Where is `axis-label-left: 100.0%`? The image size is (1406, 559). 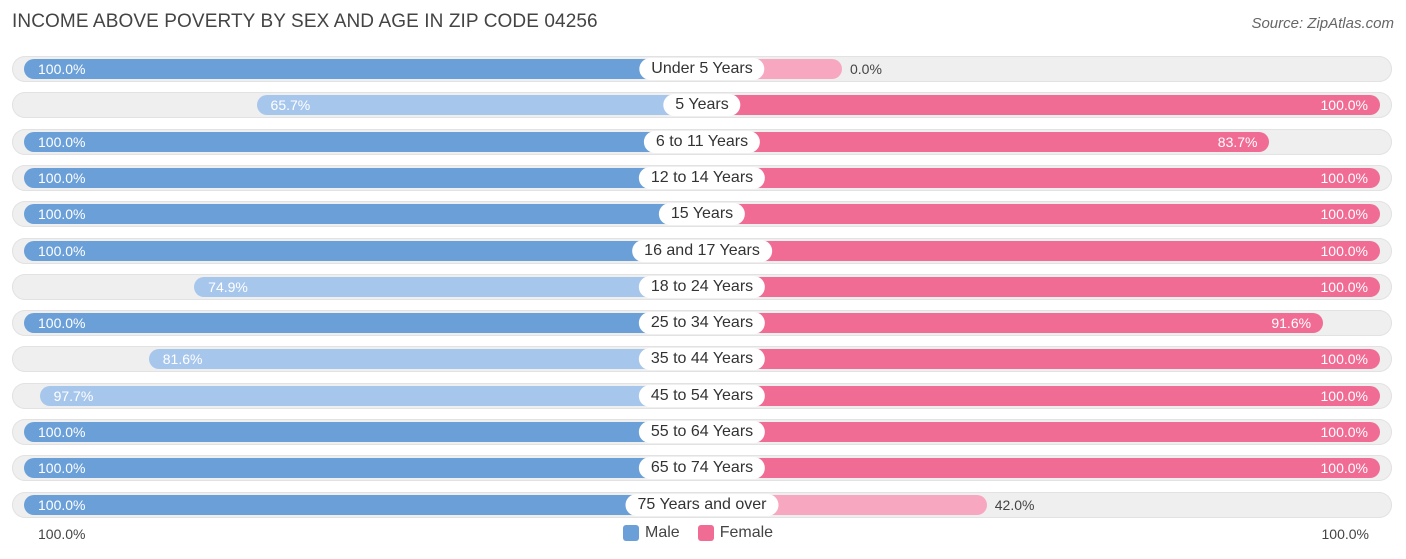 axis-label-left: 100.0% is located at coordinates (62, 534).